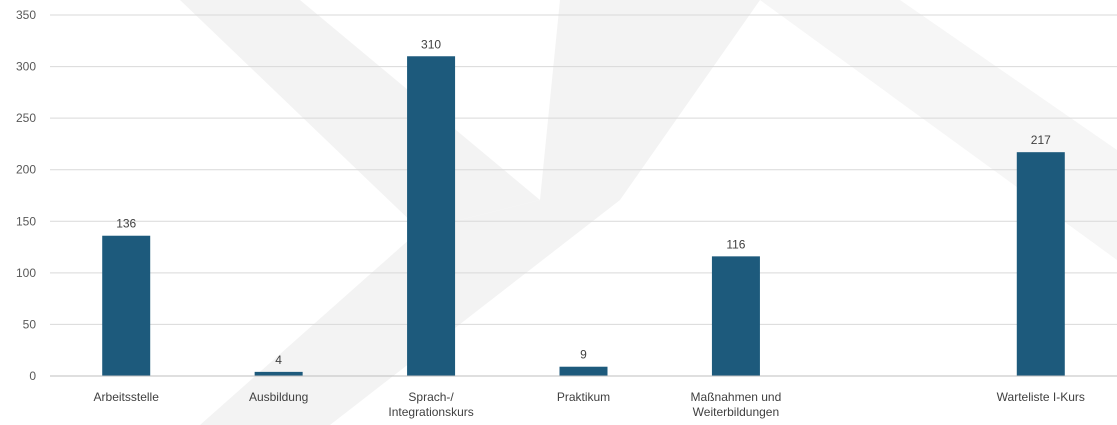  Describe the element at coordinates (430, 412) in the screenshot. I see `category-label-line: Integrationskurs` at that location.